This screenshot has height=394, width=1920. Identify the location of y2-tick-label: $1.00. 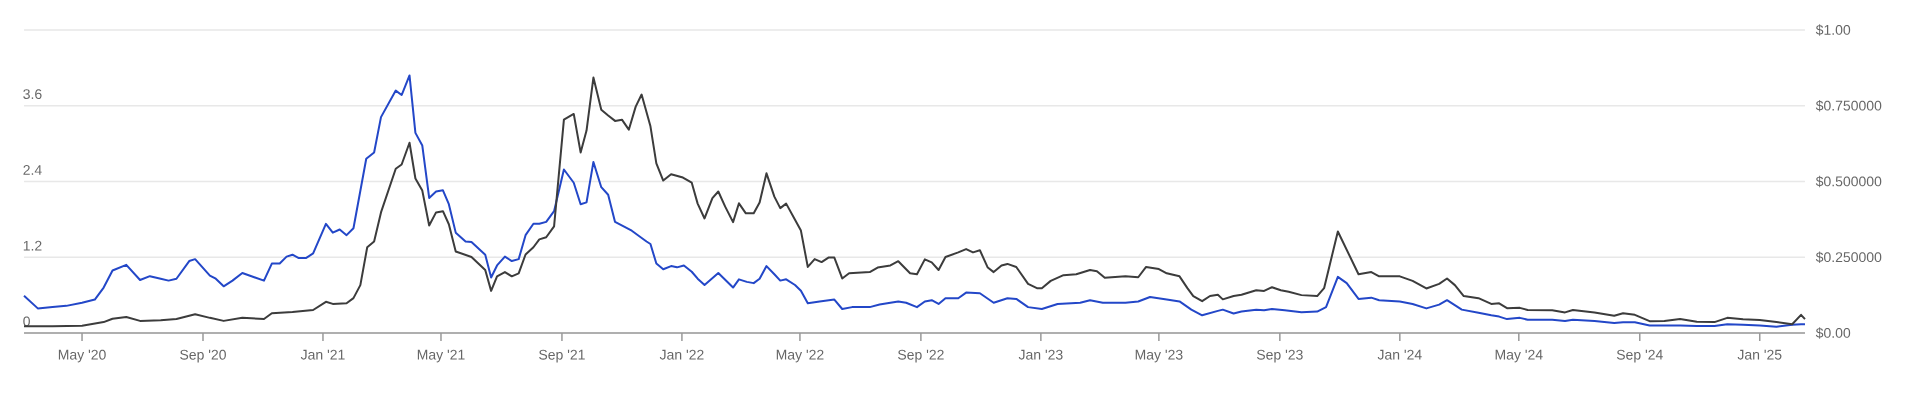
(1833, 30).